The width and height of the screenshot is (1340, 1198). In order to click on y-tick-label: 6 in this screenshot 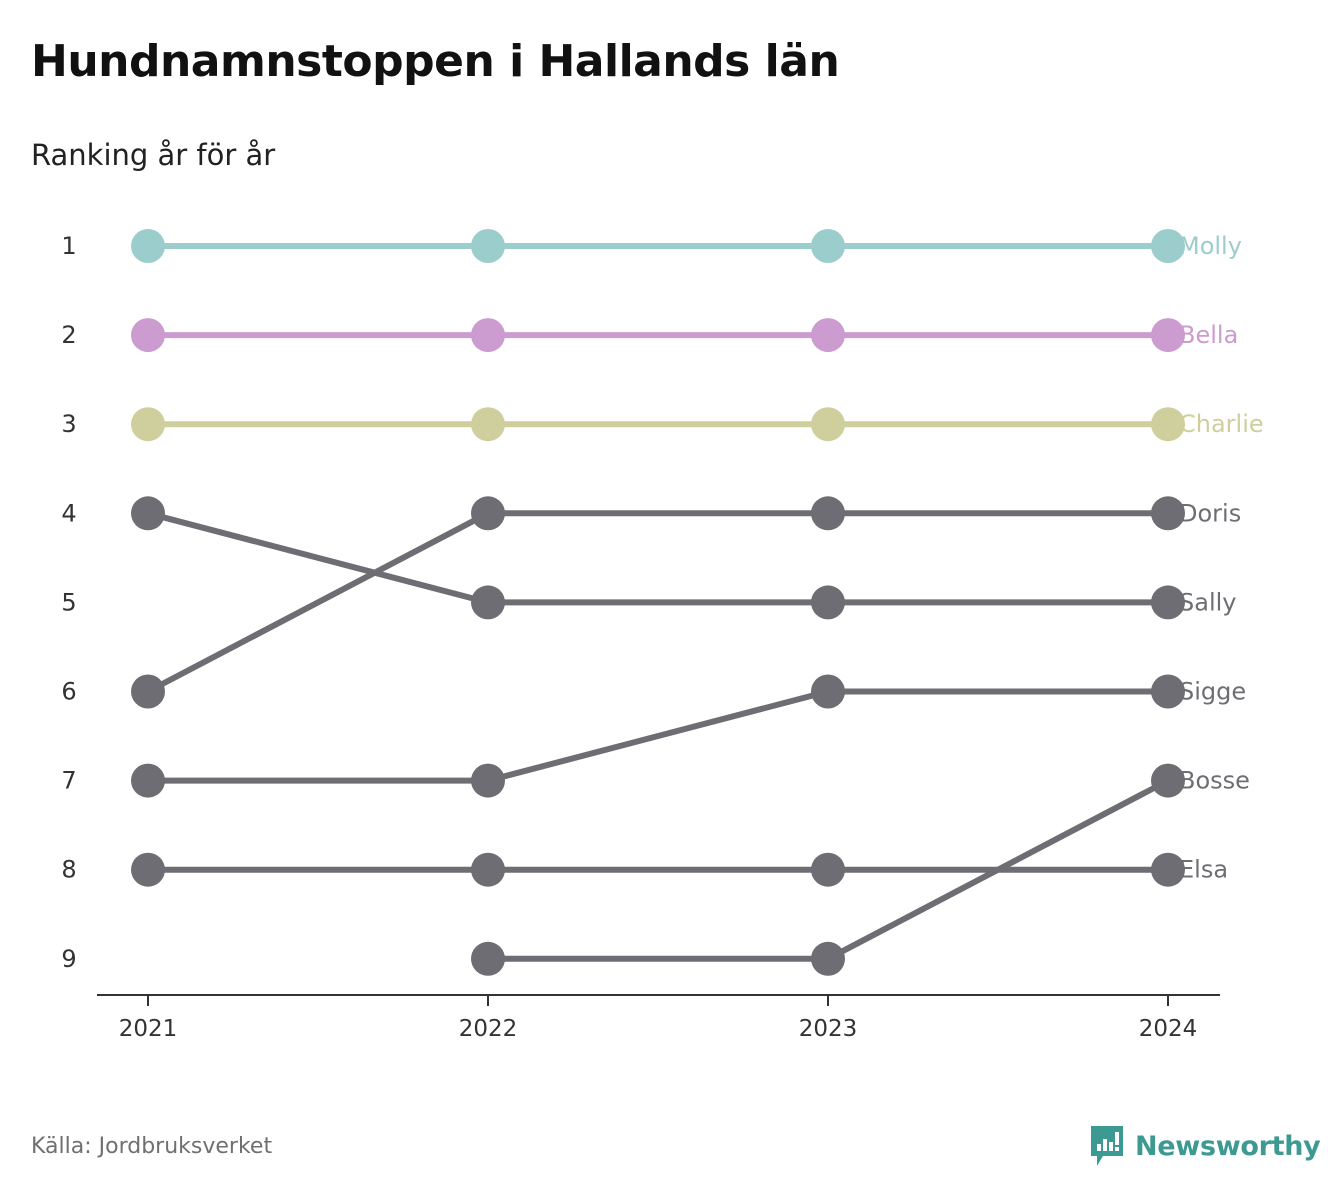, I will do `click(68, 692)`.